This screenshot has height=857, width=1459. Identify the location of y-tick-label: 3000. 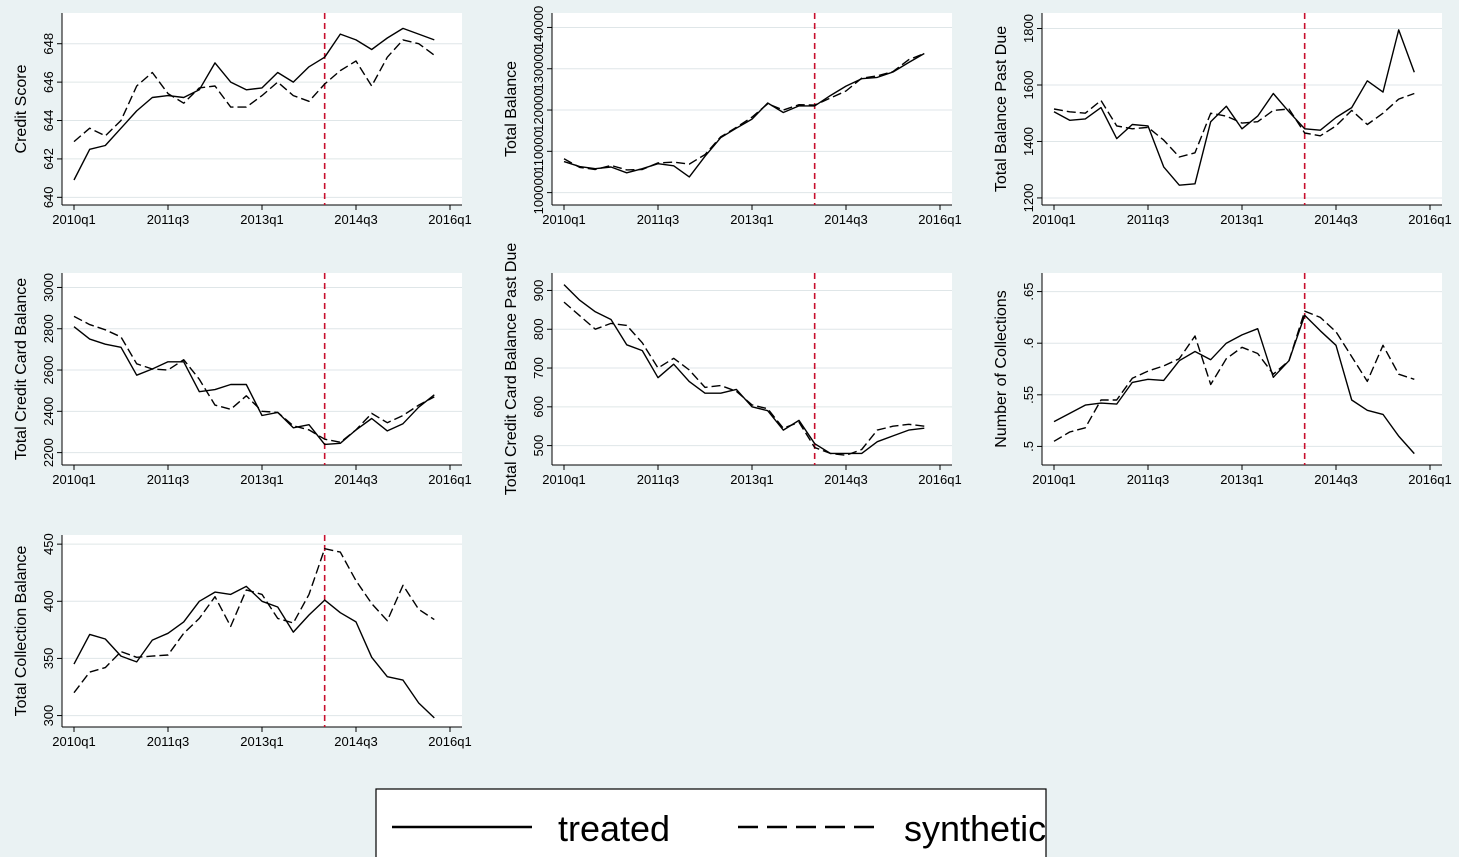
(48, 287).